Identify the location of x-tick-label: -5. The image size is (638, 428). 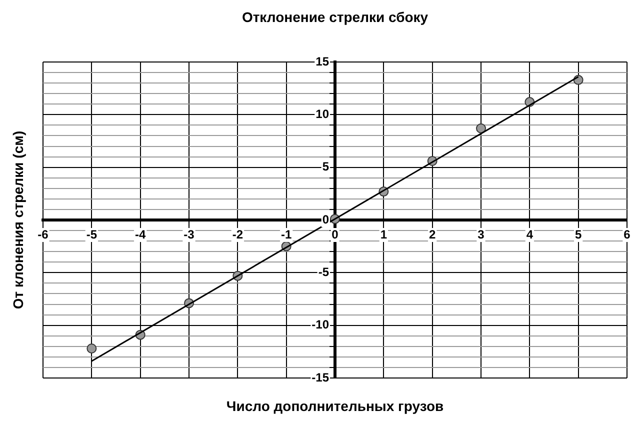
(92, 234).